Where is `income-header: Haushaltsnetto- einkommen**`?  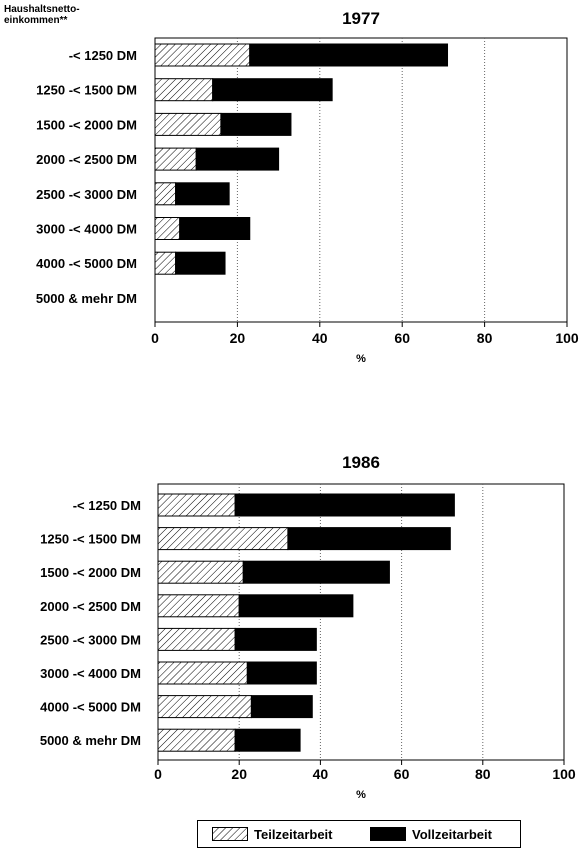
income-header: Haushaltsnetto- einkommen** is located at coordinates (42, 15).